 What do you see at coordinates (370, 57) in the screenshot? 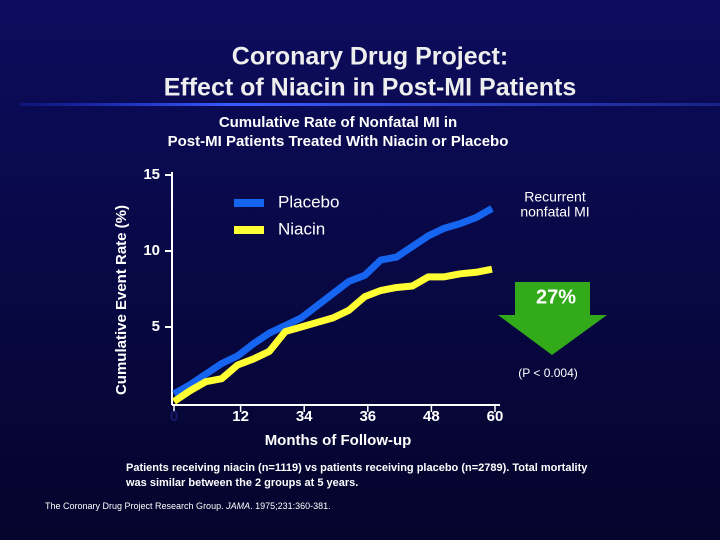
I see `title-line: Coronary Drug Project:` at bounding box center [370, 57].